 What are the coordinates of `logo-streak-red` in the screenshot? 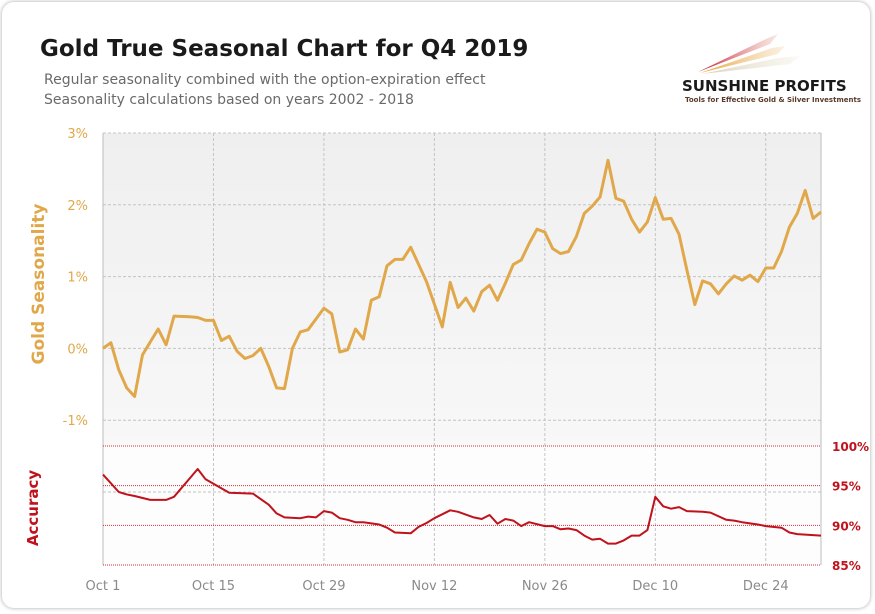 It's located at (738, 53).